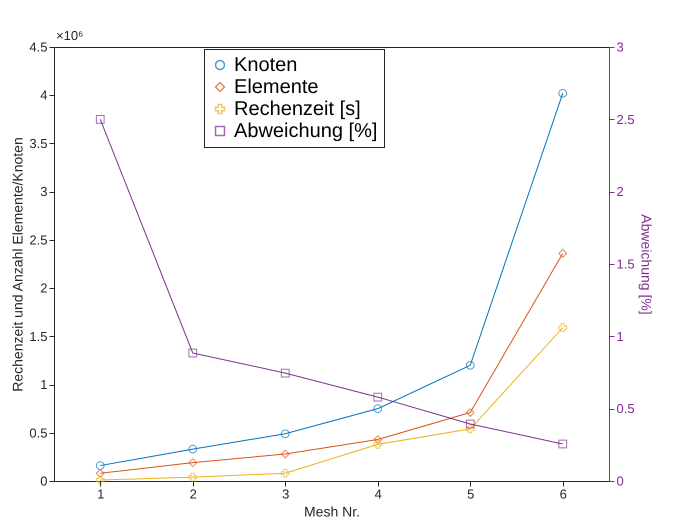  Describe the element at coordinates (44, 288) in the screenshot. I see `y-tick-label: 2` at that location.